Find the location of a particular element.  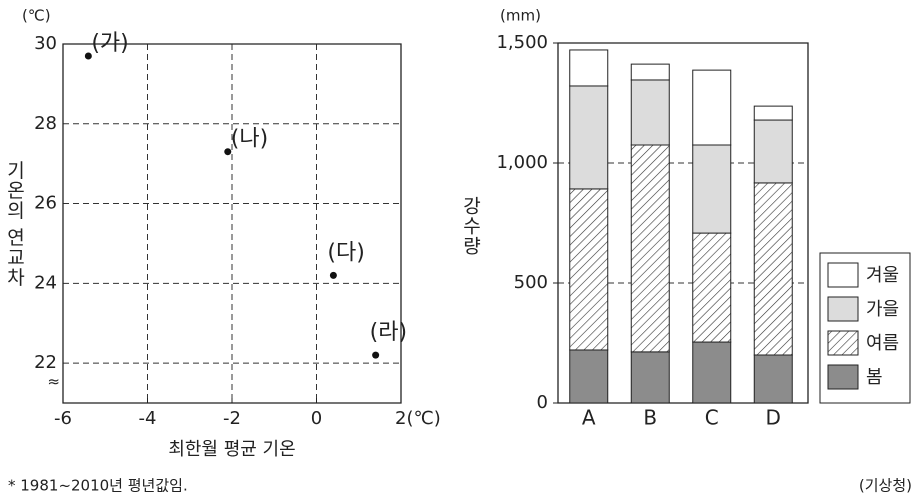

x-tick-label: -2 is located at coordinates (232, 418).